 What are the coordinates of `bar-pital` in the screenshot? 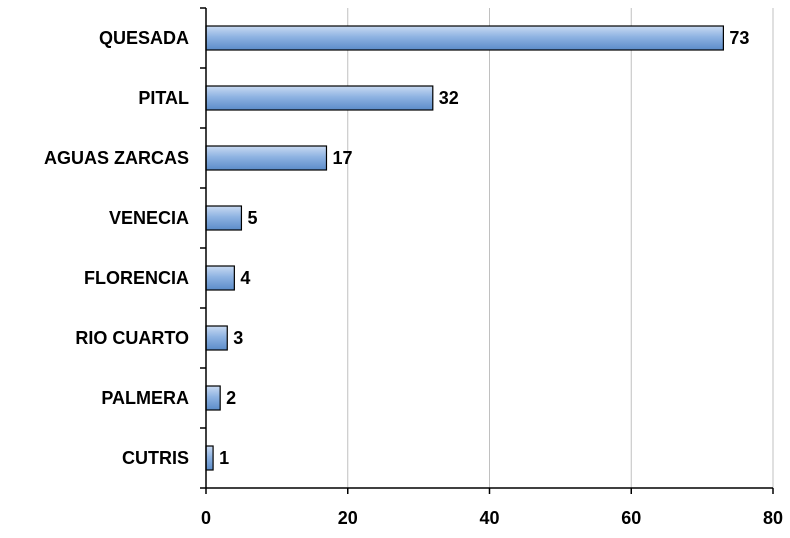 It's located at (319, 98).